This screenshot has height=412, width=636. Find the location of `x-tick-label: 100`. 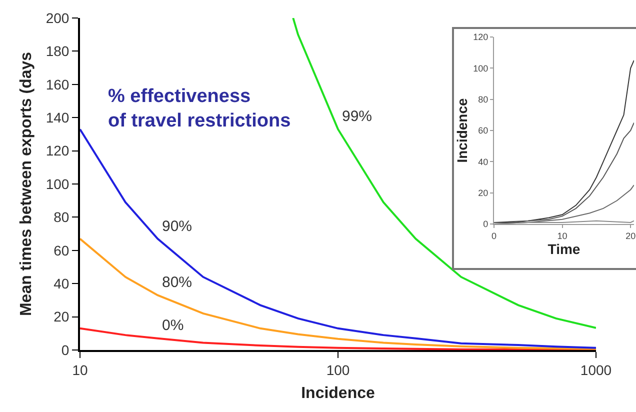

x-tick-label: 100 is located at coordinates (338, 370).